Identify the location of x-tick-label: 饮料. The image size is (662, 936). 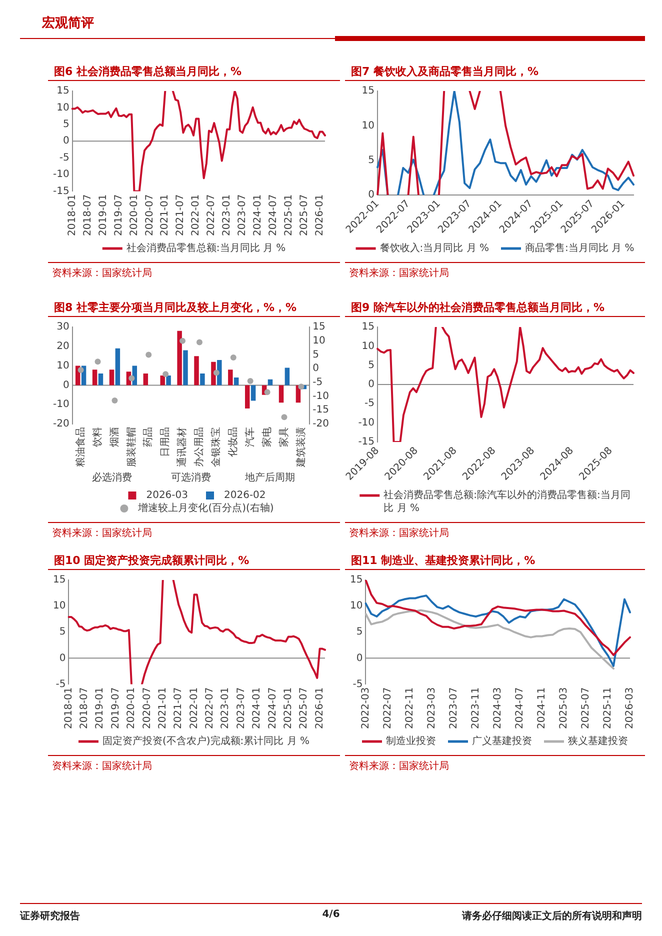
(97, 437).